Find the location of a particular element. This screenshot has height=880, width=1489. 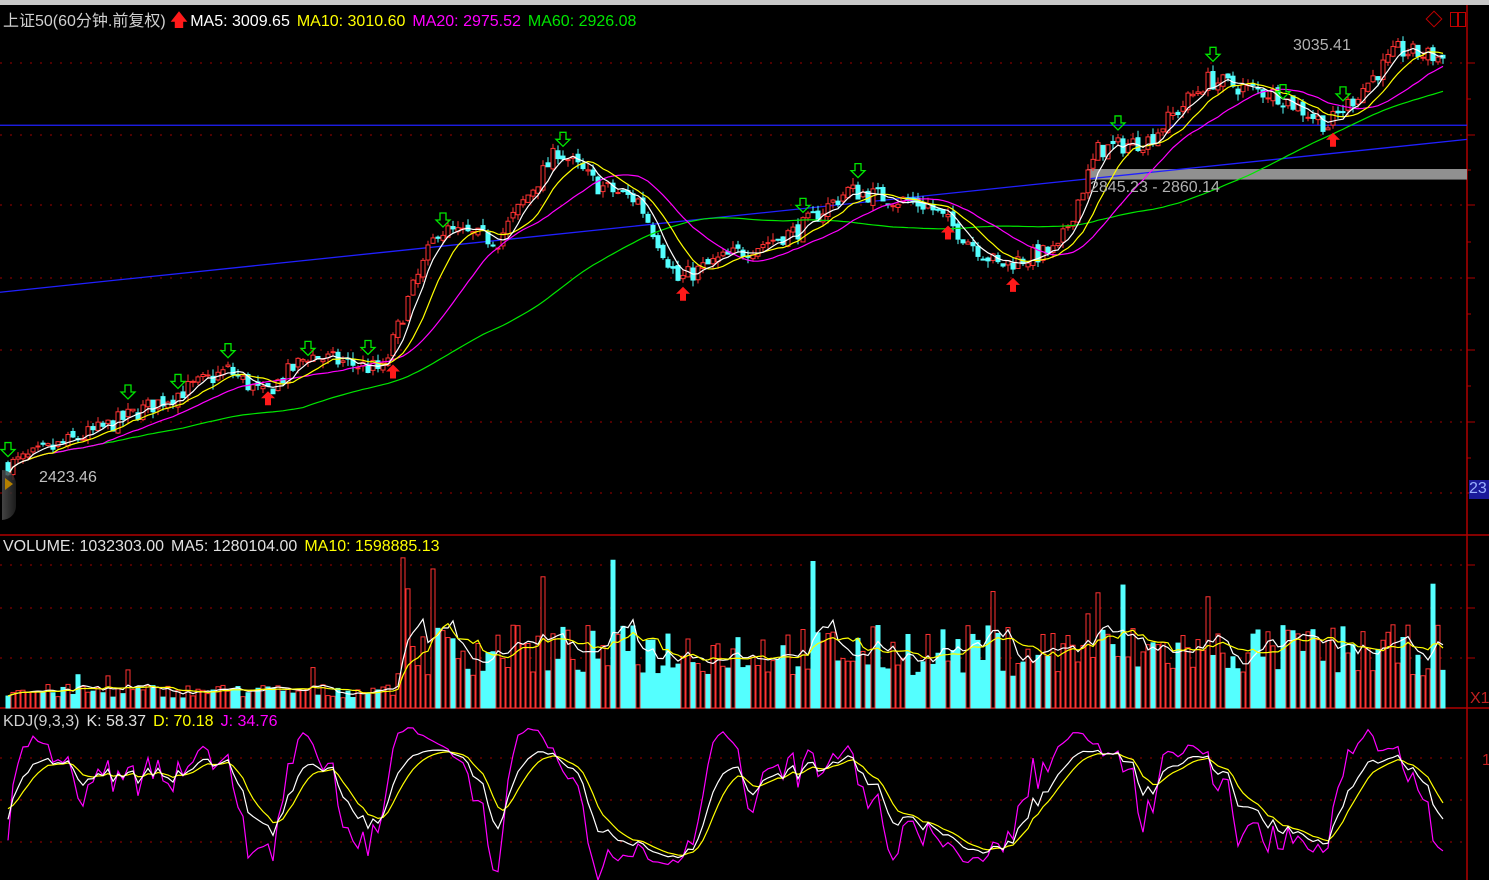

volume-scale-tag: X1 is located at coordinates (1479, 698).